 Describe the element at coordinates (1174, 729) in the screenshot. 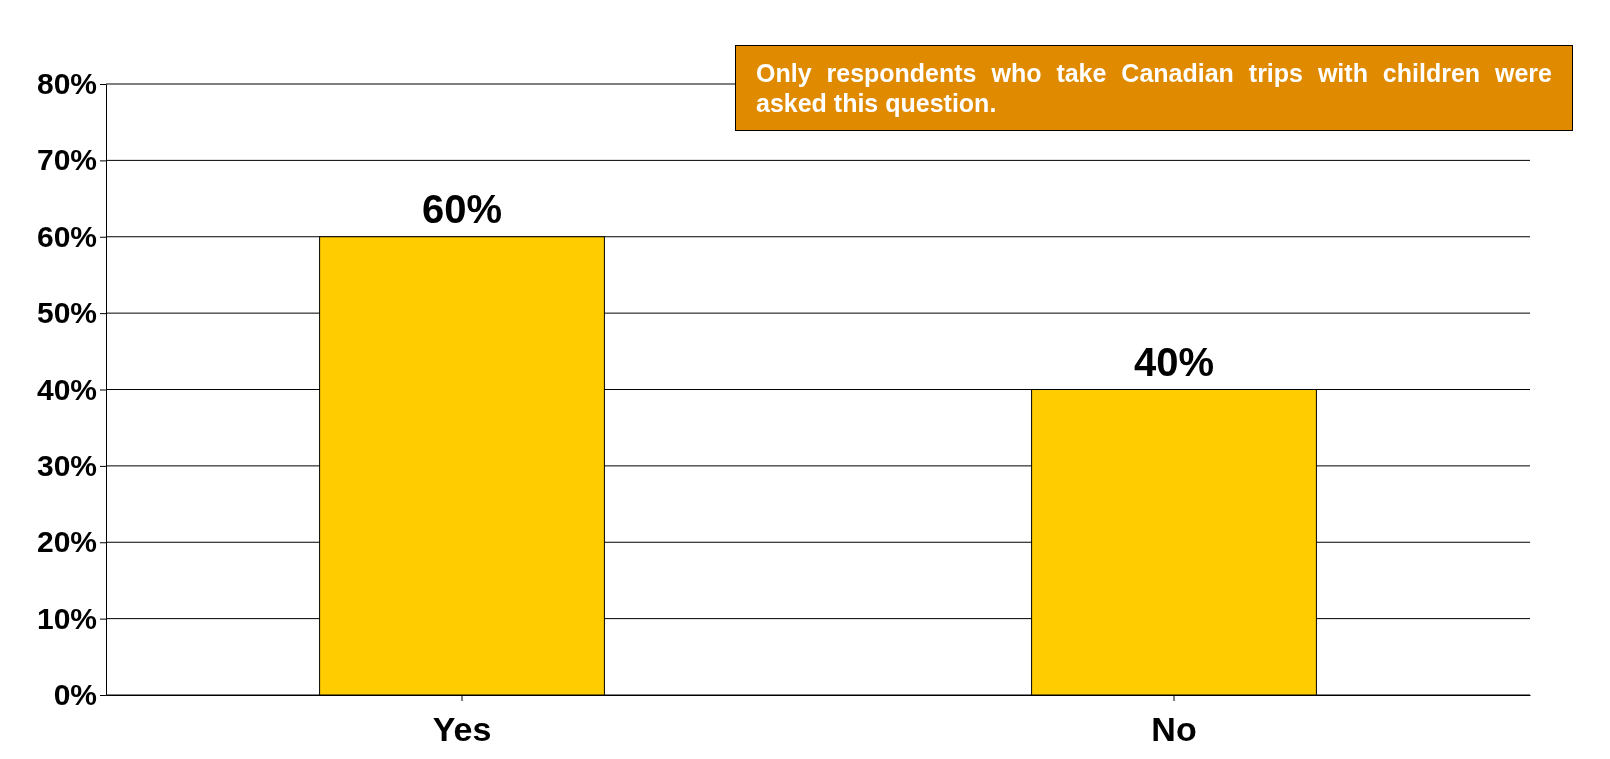

I see `x-tick-label: No` at that location.